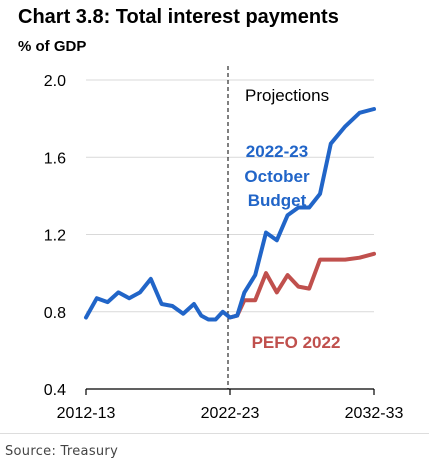  I want to click on y-axis-unit-label: % of GDP, so click(52, 46).